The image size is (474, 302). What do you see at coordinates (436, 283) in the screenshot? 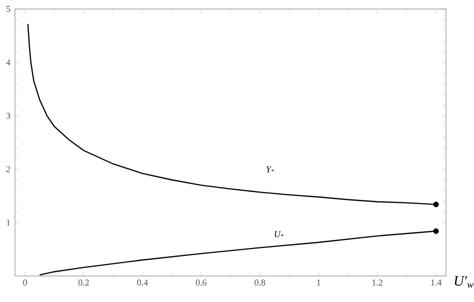
I see `x-tick-label: 1.4` at bounding box center [436, 283].